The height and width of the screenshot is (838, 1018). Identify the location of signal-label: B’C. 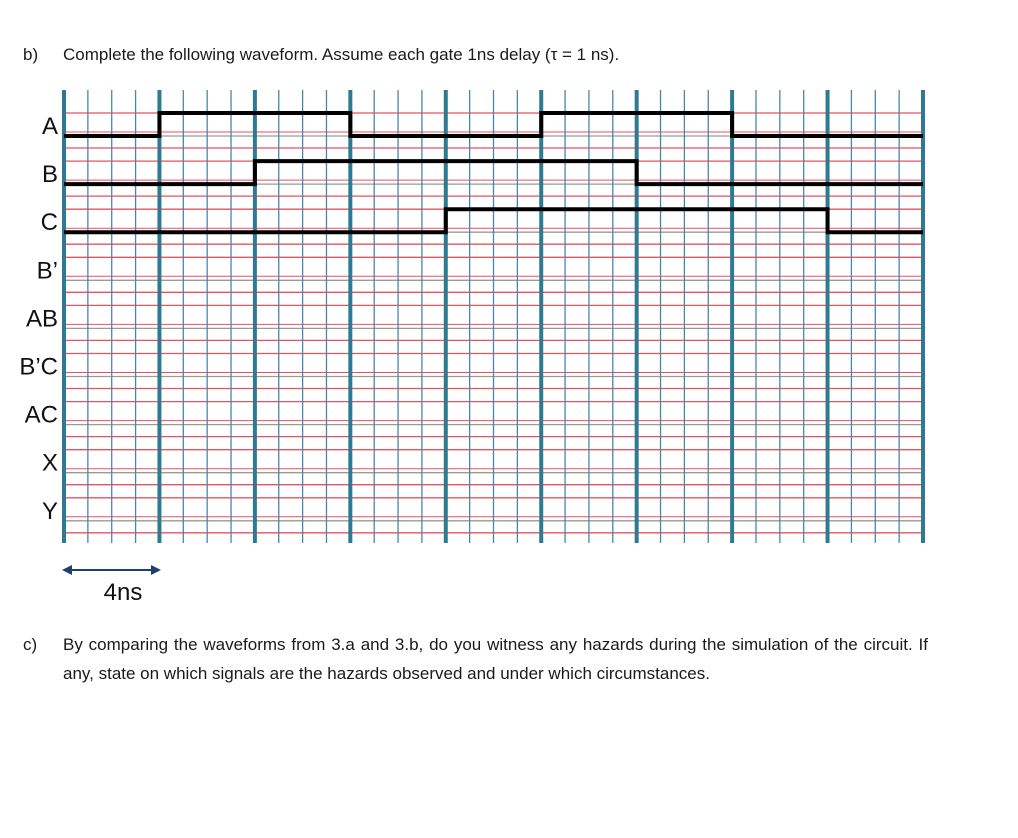
(38, 367).